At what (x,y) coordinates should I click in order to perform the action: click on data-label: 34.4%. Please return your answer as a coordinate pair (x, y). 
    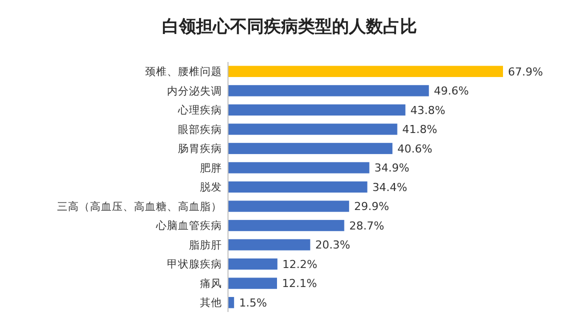
    Looking at the image, I should click on (390, 187).